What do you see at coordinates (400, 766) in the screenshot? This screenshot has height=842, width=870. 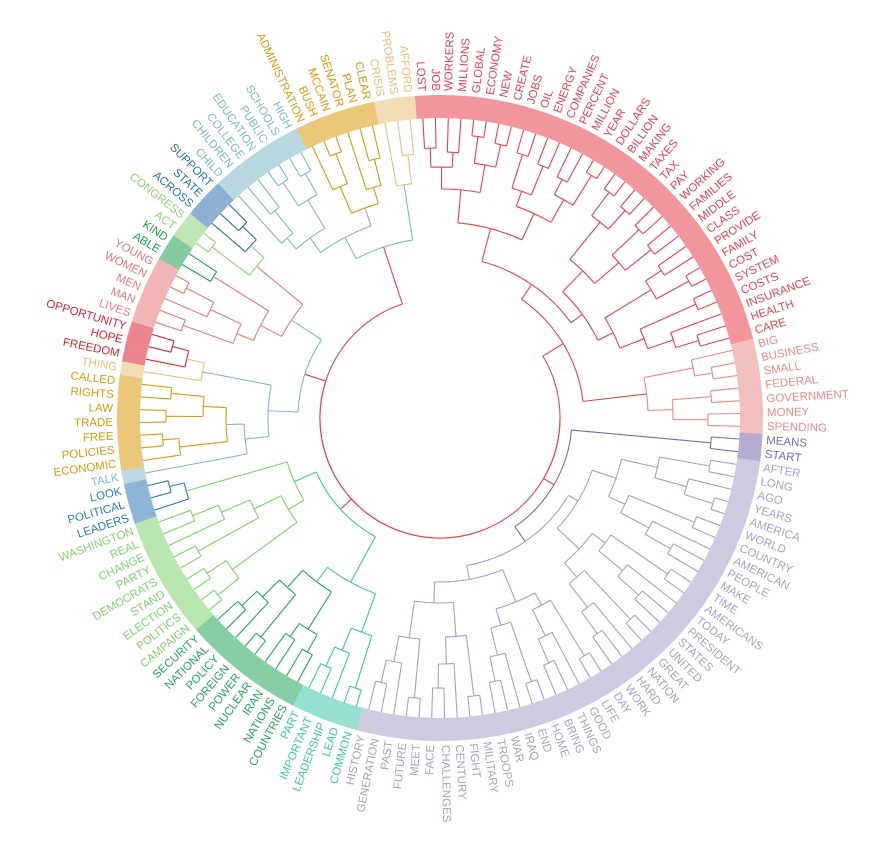 I see `word-label: FUTURE` at bounding box center [400, 766].